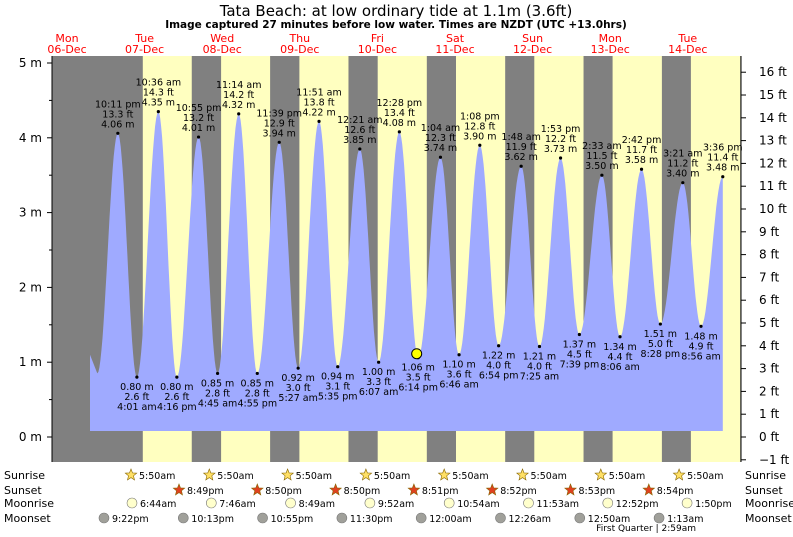 This screenshot has height=537, width=793. Describe the element at coordinates (118, 104) in the screenshot. I see `tide-time-label: 10:11 pm` at that location.